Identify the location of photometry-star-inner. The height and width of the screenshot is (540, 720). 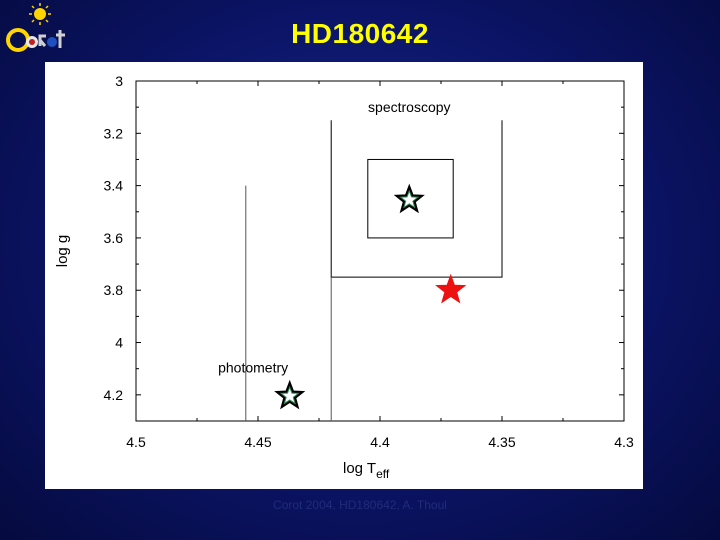
(289, 395).